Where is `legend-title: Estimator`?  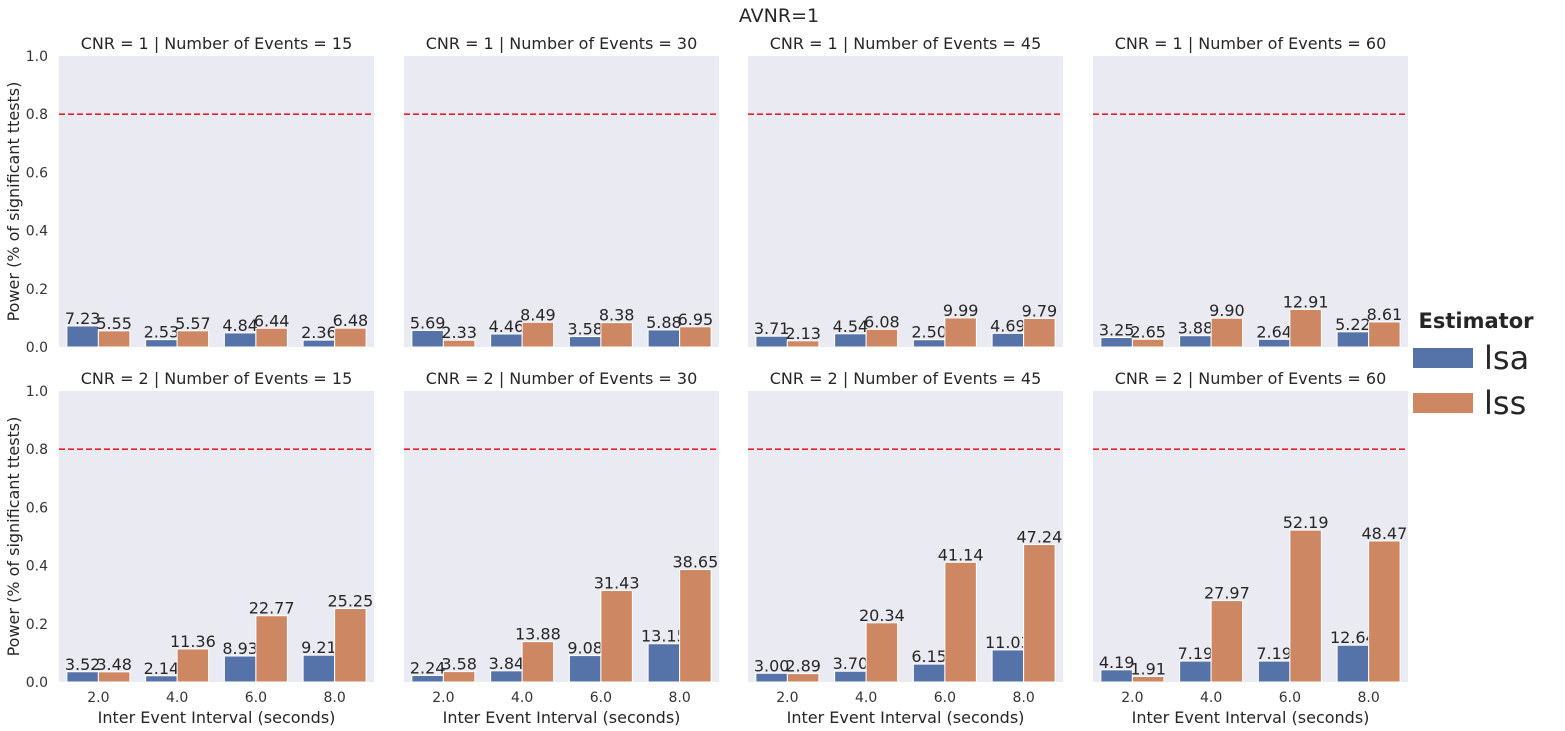 legend-title: Estimator is located at coordinates (1477, 321).